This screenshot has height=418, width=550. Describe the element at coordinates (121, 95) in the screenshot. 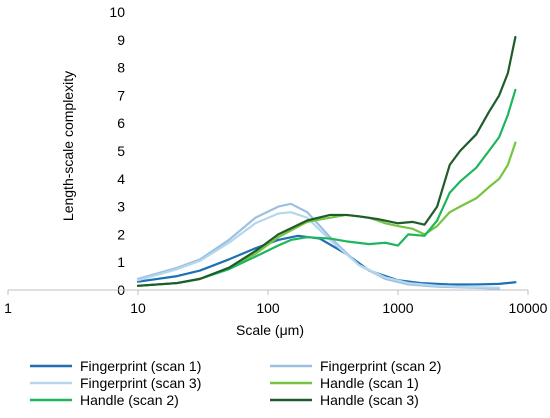

I see `y-tick-label: 7` at that location.